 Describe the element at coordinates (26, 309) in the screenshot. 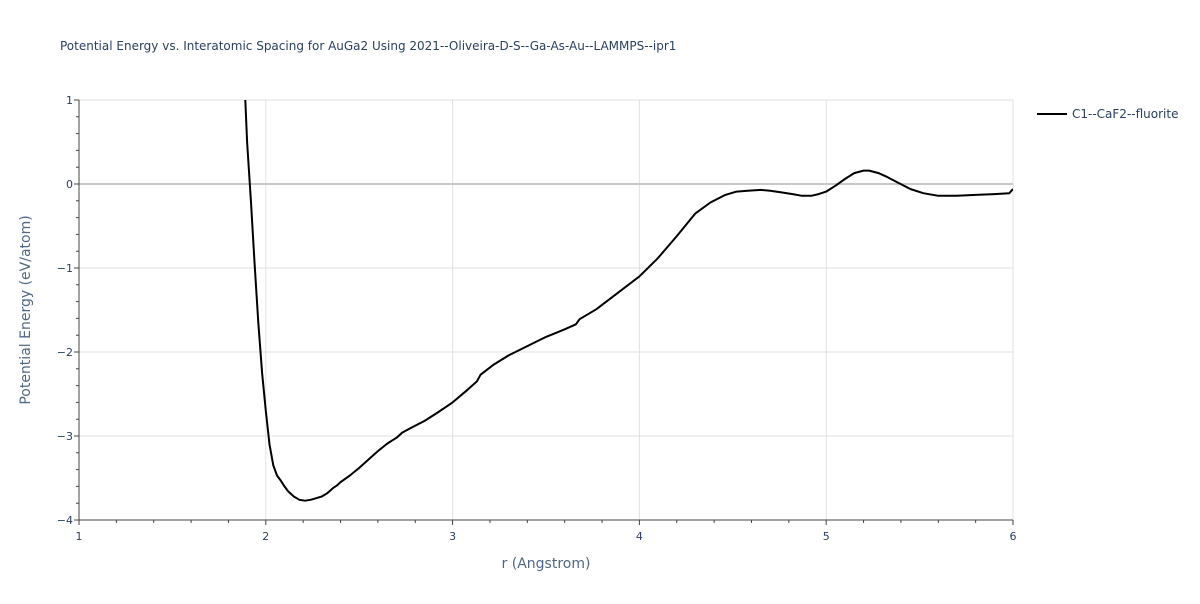

I see `y-axis-title: Potential Energy (eV/atom)` at that location.